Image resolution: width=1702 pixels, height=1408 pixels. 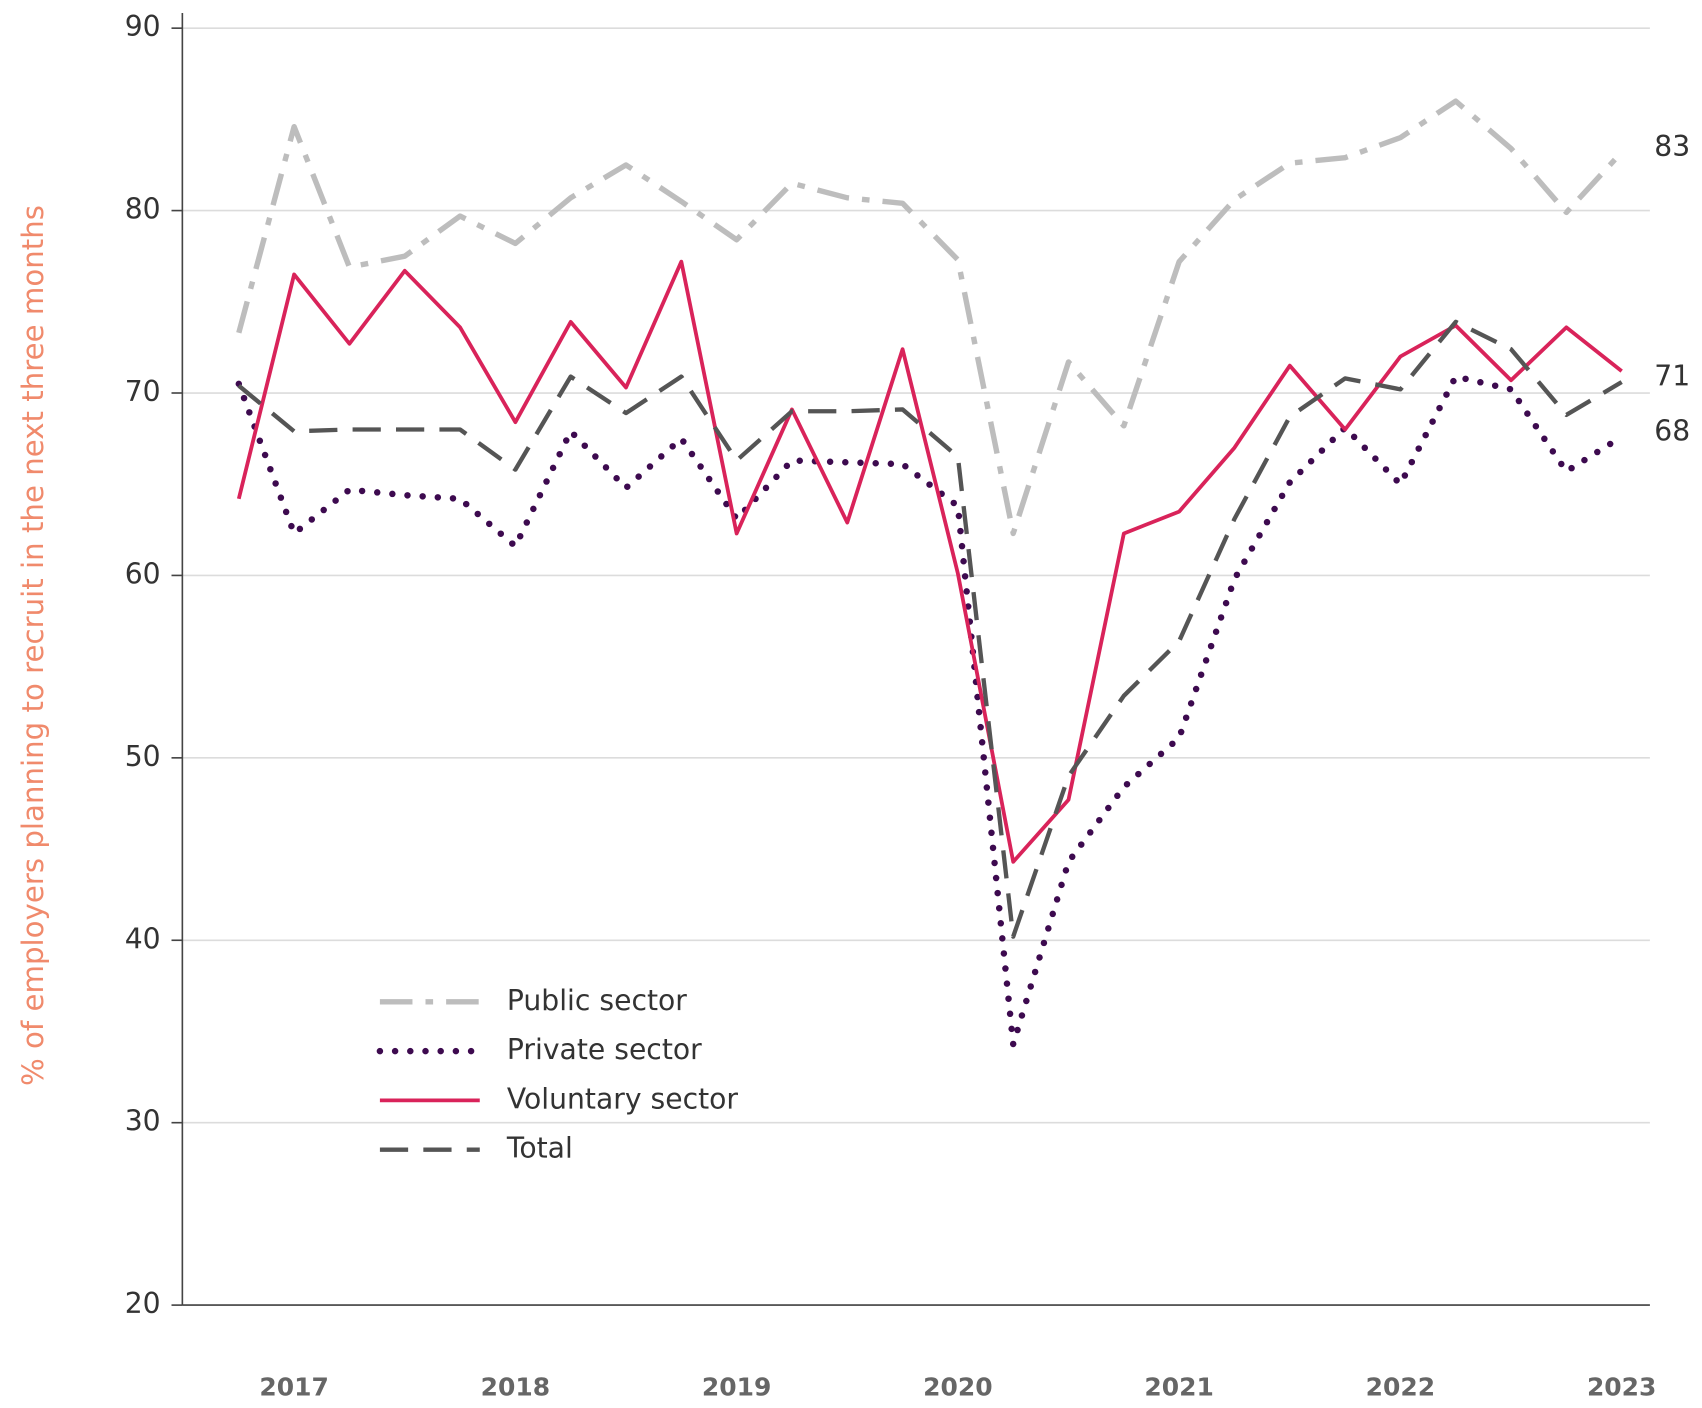 I want to click on end-label: 71, so click(x=1672, y=376).